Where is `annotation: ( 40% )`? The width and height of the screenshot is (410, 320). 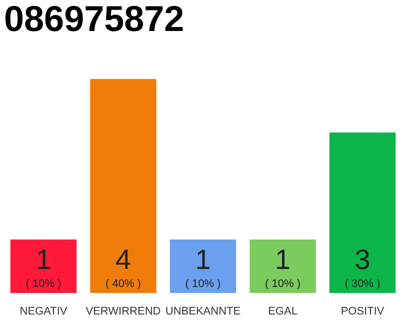 annotation: ( 40% ) is located at coordinates (123, 284).